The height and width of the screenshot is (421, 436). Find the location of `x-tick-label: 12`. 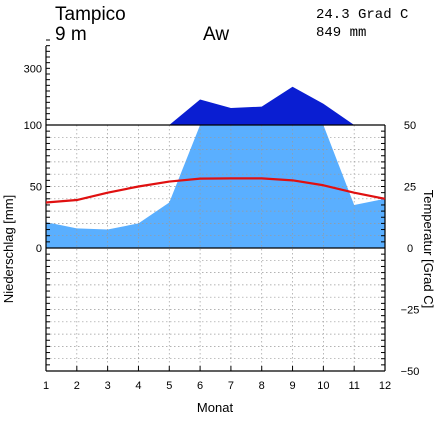

x-tick-label: 12 is located at coordinates (385, 386).